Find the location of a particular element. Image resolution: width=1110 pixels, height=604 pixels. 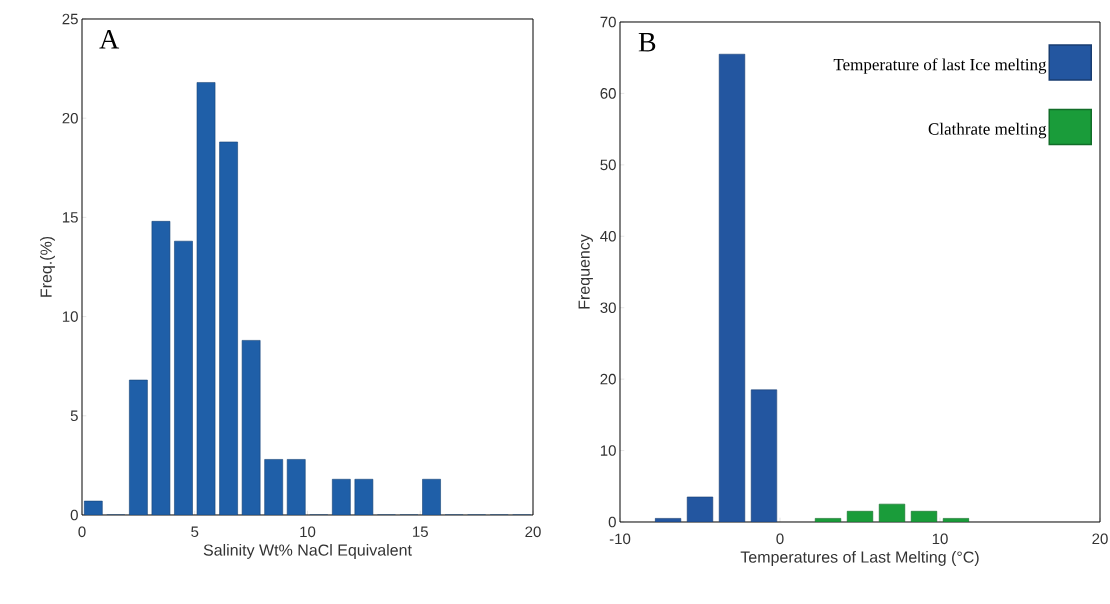

y-tick-label: 5 is located at coordinates (74, 416).